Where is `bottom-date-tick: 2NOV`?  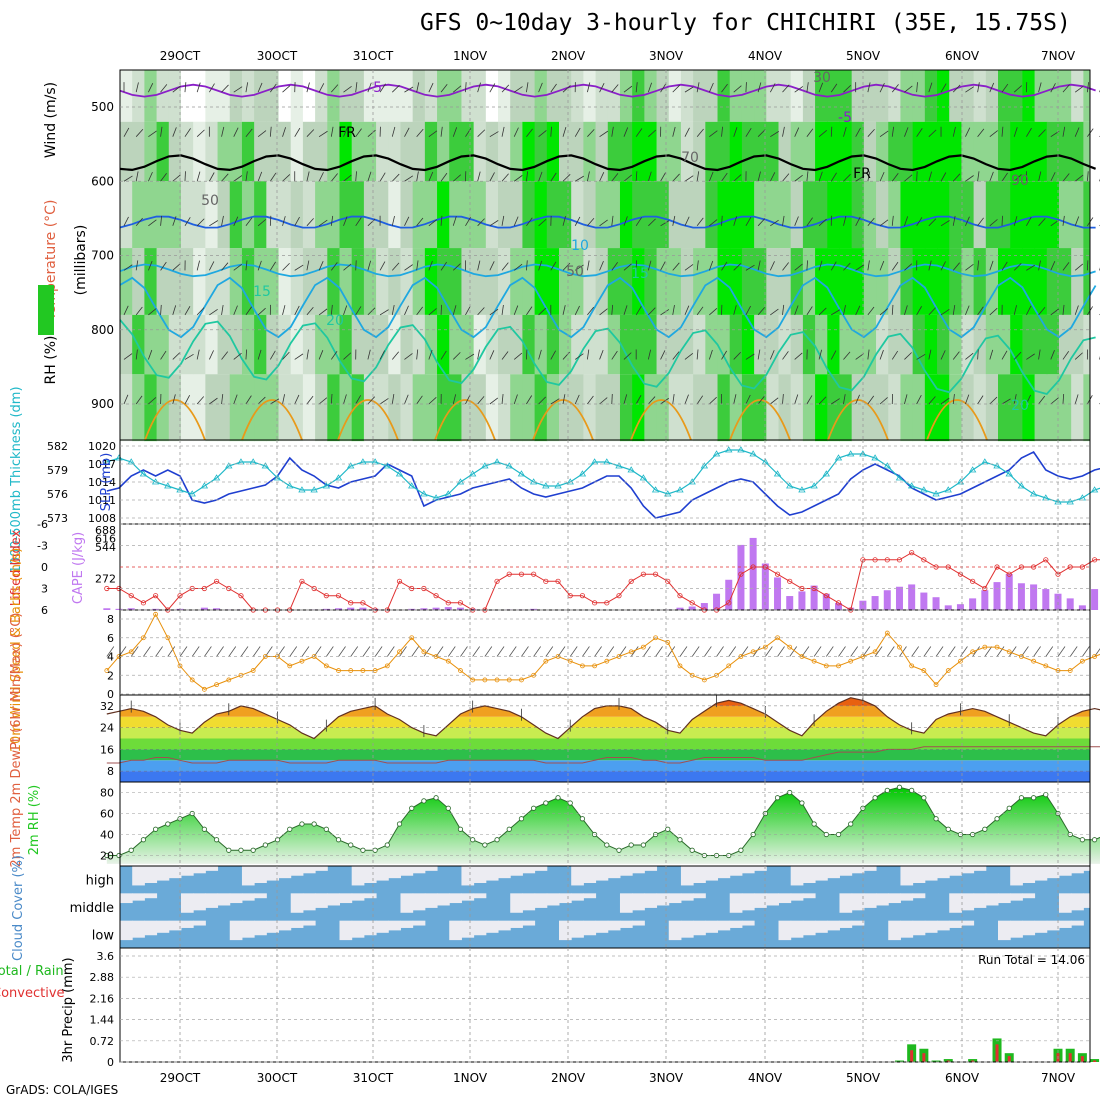
bottom-date-tick: 2NOV is located at coordinates (568, 1078).